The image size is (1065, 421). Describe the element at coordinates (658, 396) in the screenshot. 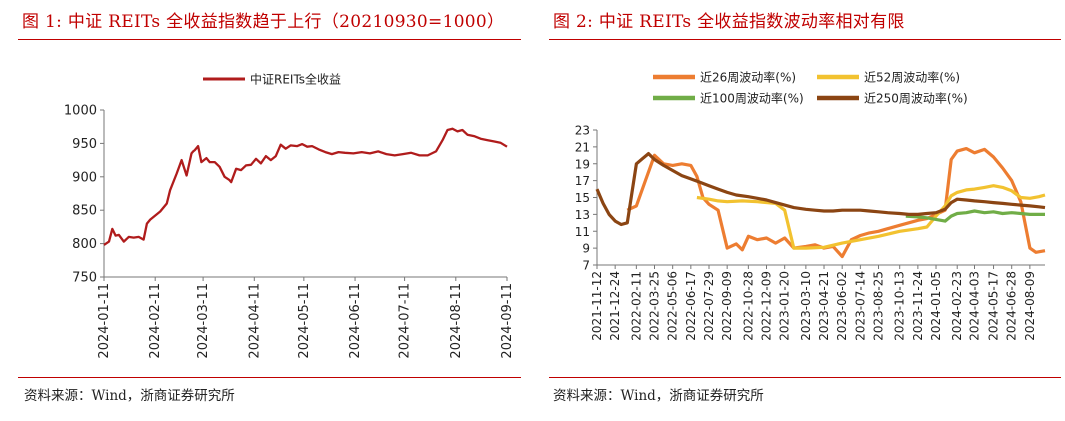

I see `figure-2-source: 资料来源：Wind，浙商证券研究所` at that location.